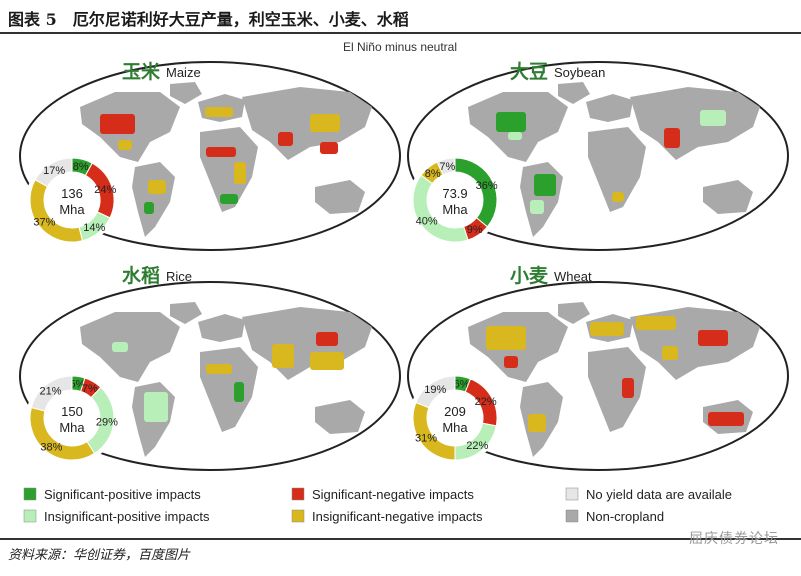 This screenshot has width=801, height=576. What do you see at coordinates (94, 228) in the screenshot?
I see `slice-label: 14%` at bounding box center [94, 228].